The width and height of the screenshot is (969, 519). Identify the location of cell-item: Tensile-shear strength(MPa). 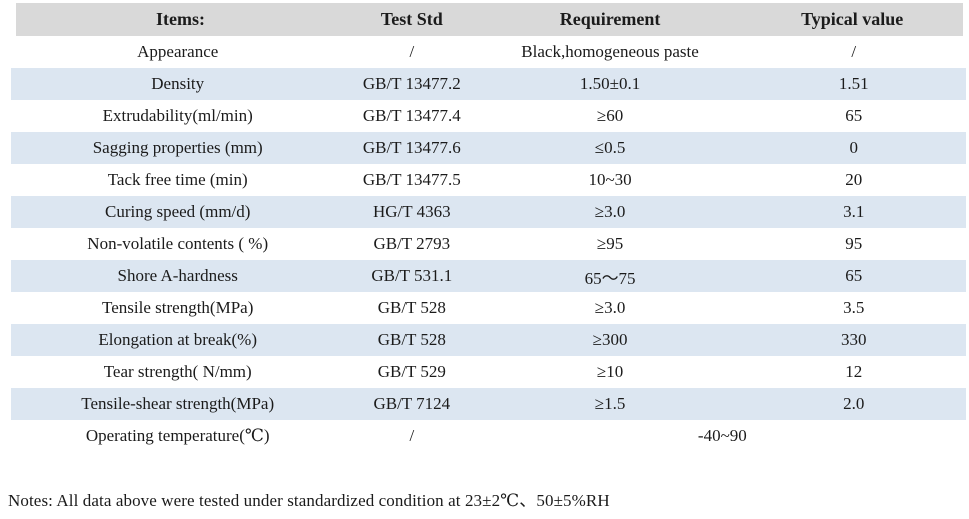
(177, 404).